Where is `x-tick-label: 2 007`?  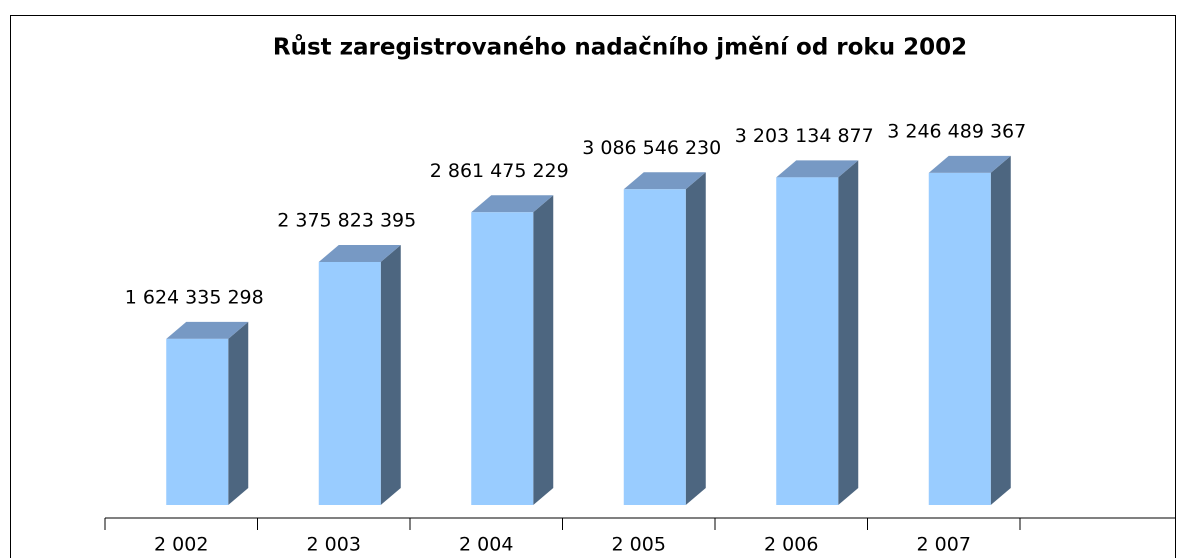 x-tick-label: 2 007 is located at coordinates (944, 545).